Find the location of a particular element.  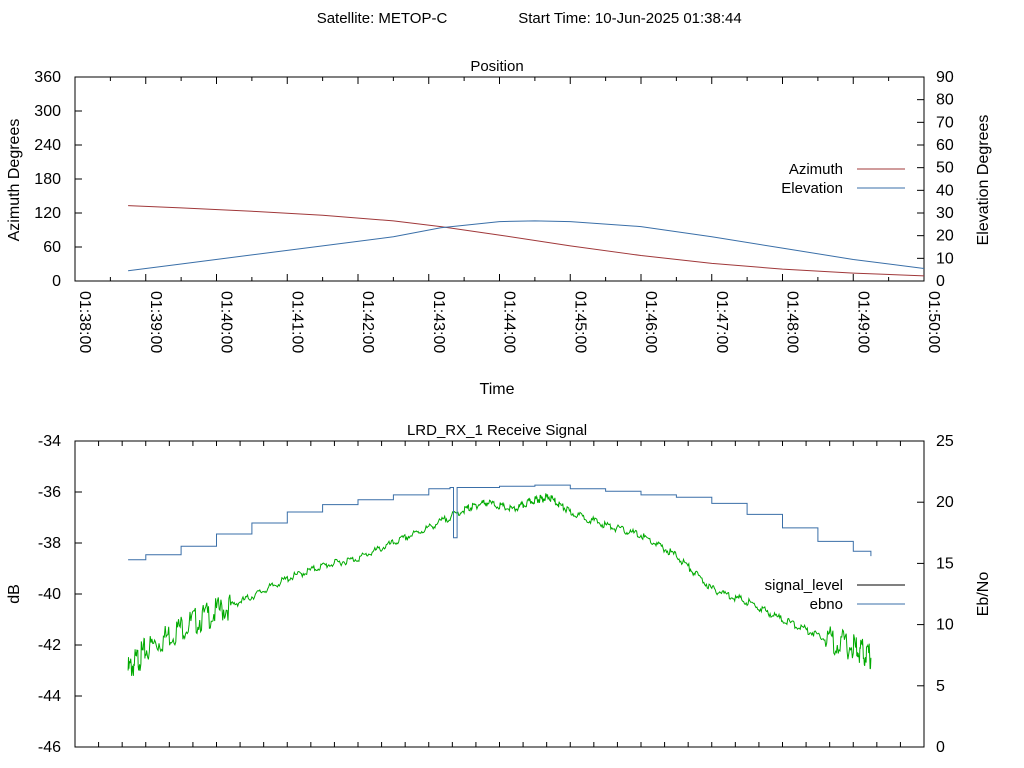

y-tick-label-right: 25 is located at coordinates (945, 441).